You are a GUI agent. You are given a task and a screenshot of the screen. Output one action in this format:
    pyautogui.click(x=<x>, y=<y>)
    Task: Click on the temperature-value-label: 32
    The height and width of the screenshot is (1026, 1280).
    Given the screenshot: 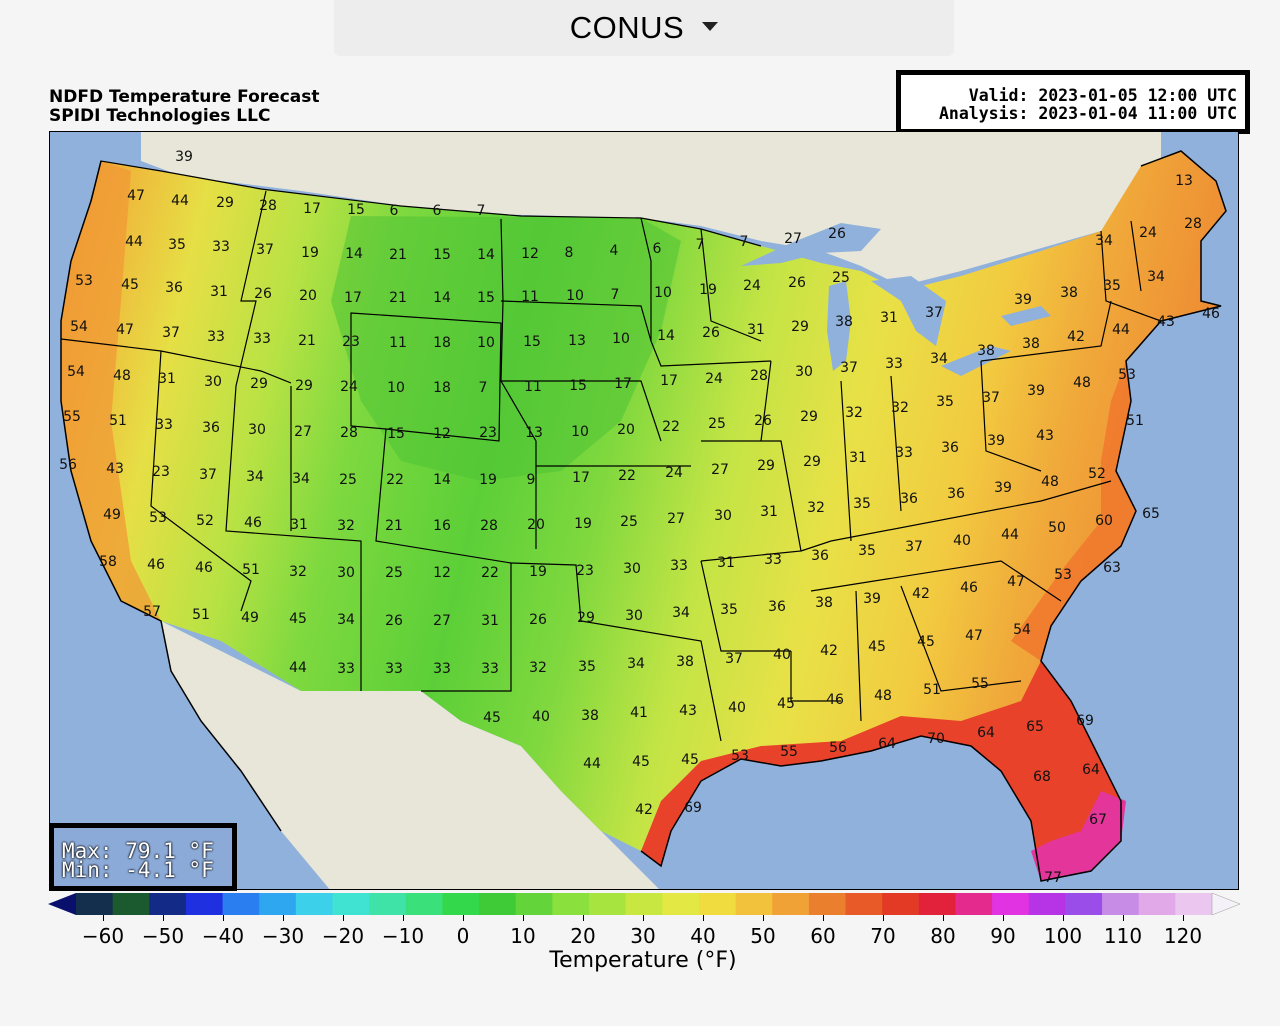 What is the action you would take?
    pyautogui.click(x=854, y=413)
    